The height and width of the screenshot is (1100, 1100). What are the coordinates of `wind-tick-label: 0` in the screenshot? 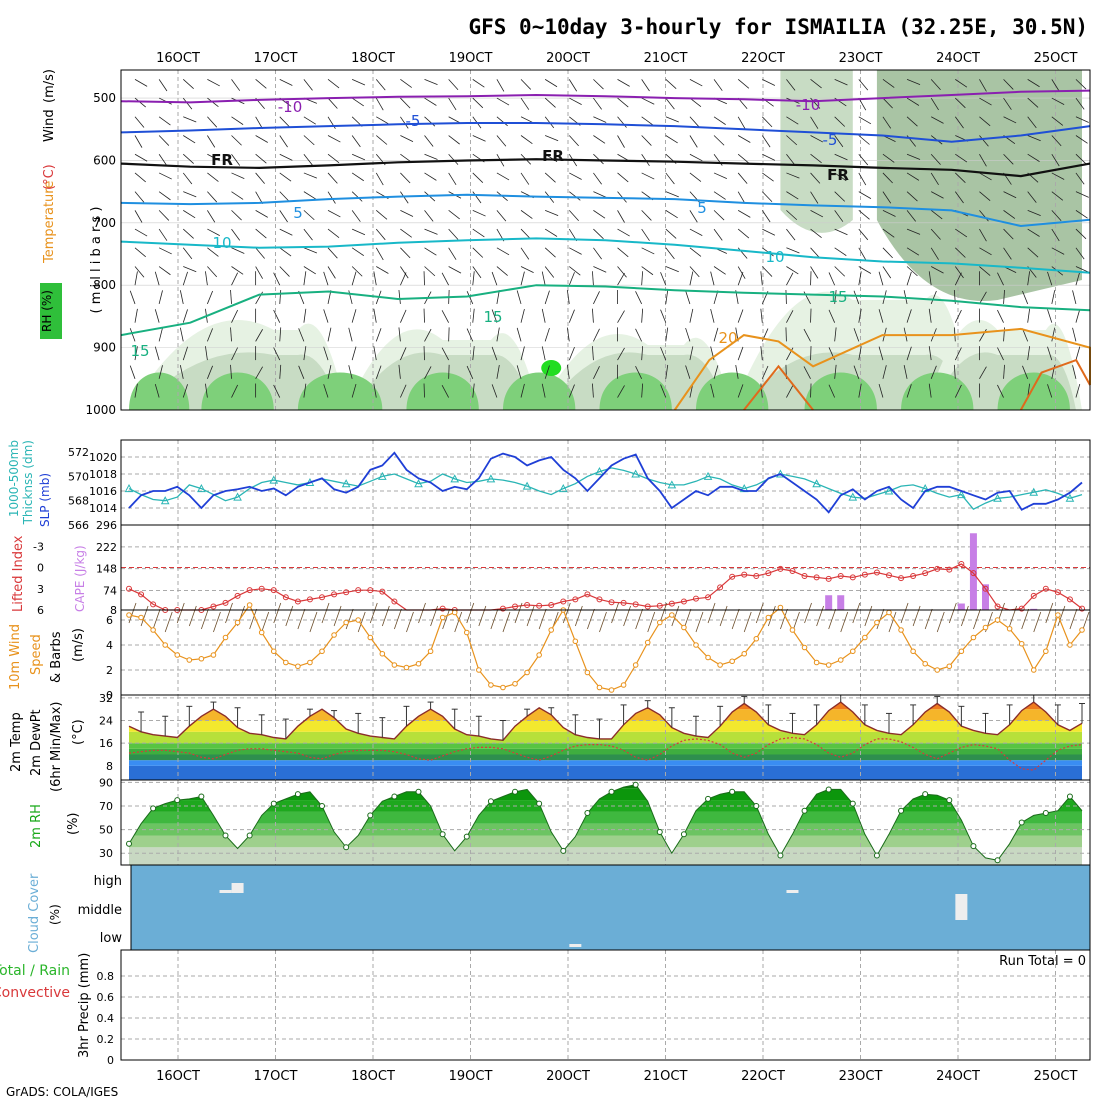 It's located at (109, 695).